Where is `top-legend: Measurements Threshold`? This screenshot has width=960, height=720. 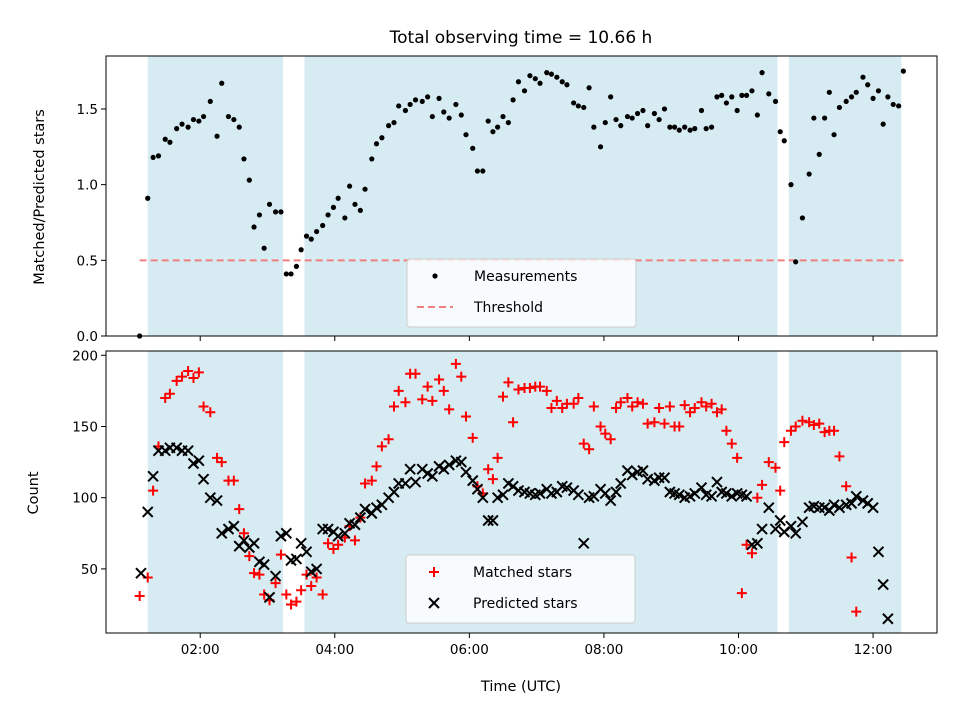 top-legend: Measurements Threshold is located at coordinates (521, 293).